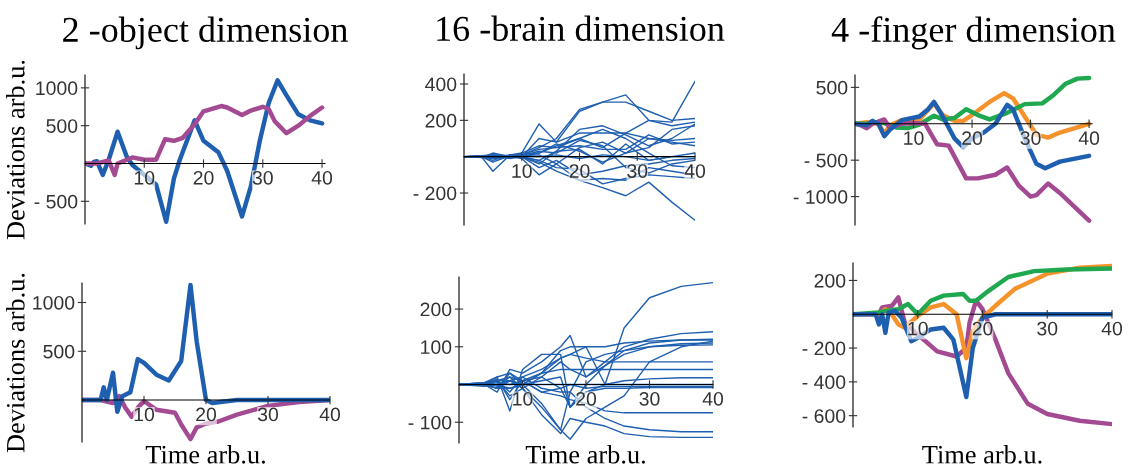  Describe the element at coordinates (820, 197) in the screenshot. I see `y-tick-label: - 1000` at that location.